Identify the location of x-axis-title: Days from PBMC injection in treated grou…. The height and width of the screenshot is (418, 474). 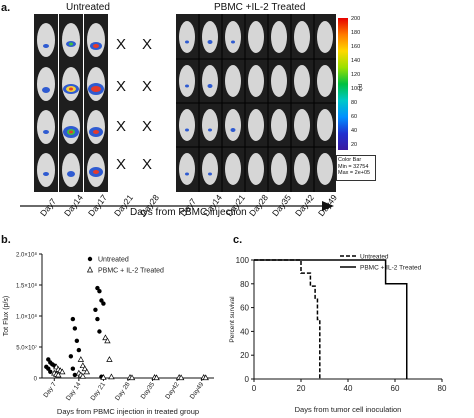
(128, 411).